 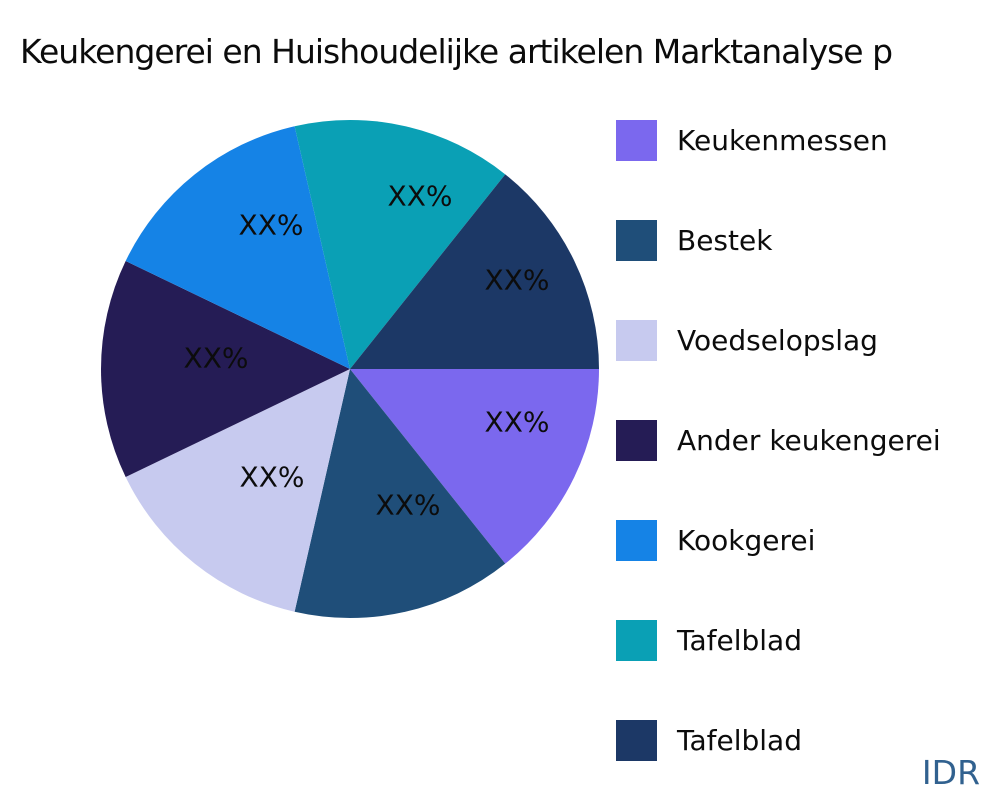 What do you see at coordinates (725, 240) in the screenshot?
I see `legend-label: Bestek` at bounding box center [725, 240].